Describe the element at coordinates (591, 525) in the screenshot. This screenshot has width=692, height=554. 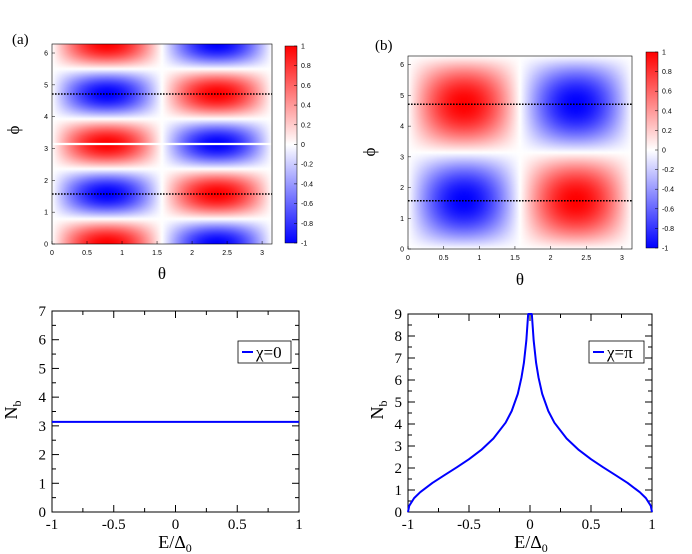
I see `line-b-xtick-label: 0.5` at that location.